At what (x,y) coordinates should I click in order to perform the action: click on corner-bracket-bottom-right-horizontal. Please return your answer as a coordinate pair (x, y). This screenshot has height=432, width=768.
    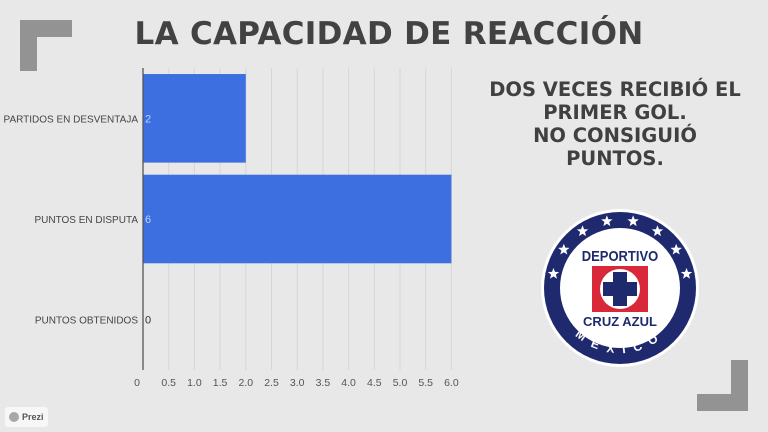
    Looking at the image, I should click on (722, 402).